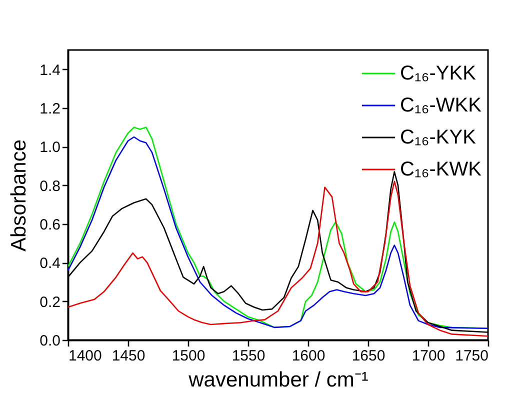  I want to click on x-tick-label: 1600, so click(309, 356).